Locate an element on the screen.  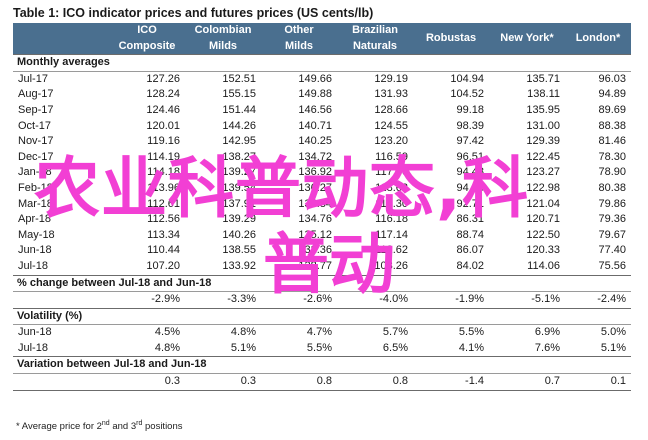
row-label: Feb-18 is located at coordinates (35, 187).